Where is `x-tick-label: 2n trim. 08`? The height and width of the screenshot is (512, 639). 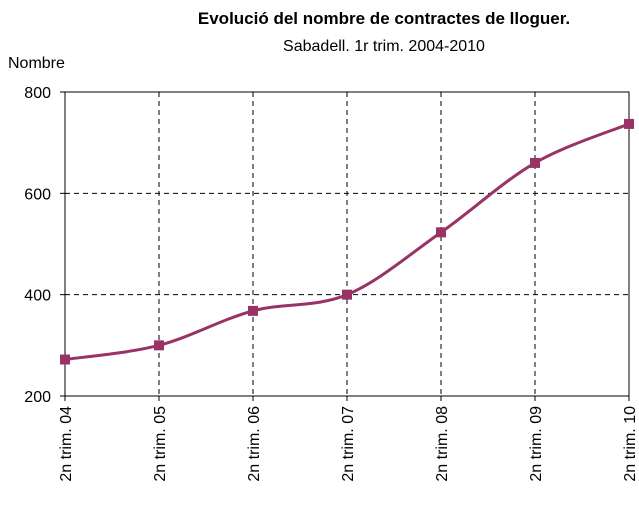 x-tick-label: 2n trim. 08 is located at coordinates (442, 444).